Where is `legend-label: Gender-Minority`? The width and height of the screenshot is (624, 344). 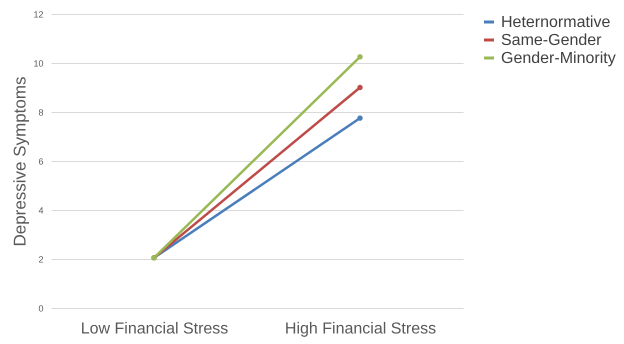
legend-label: Gender-Minority is located at coordinates (558, 58).